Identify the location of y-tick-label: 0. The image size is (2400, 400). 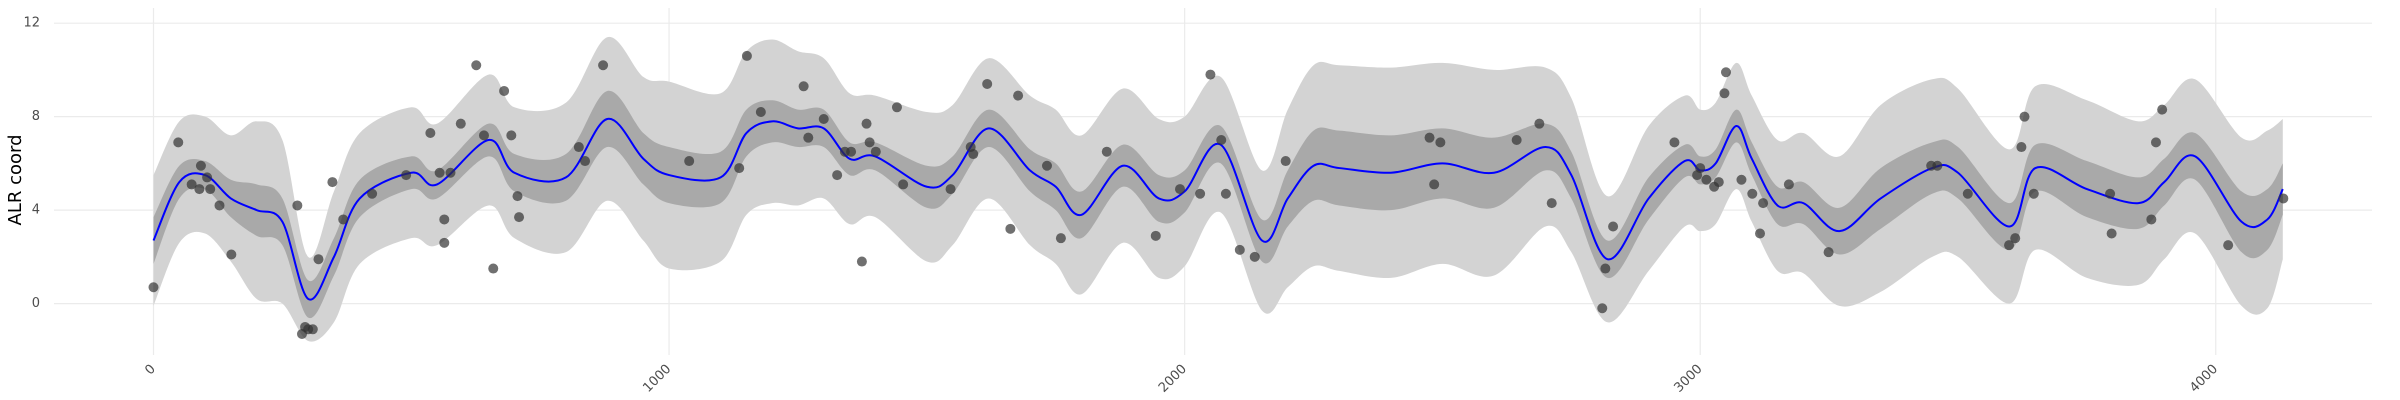
(36, 303).